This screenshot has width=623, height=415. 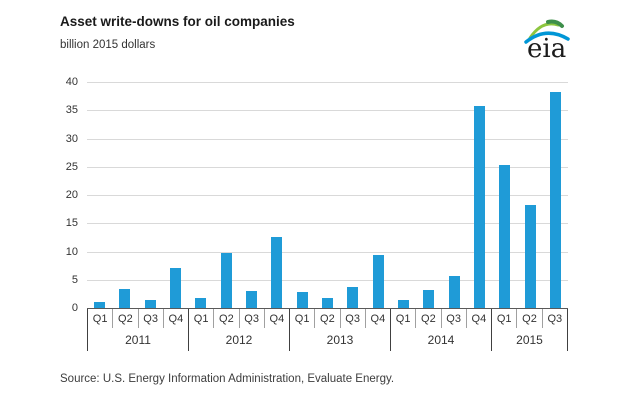 I want to click on logo-swoosh-blue, so click(x=547, y=37).